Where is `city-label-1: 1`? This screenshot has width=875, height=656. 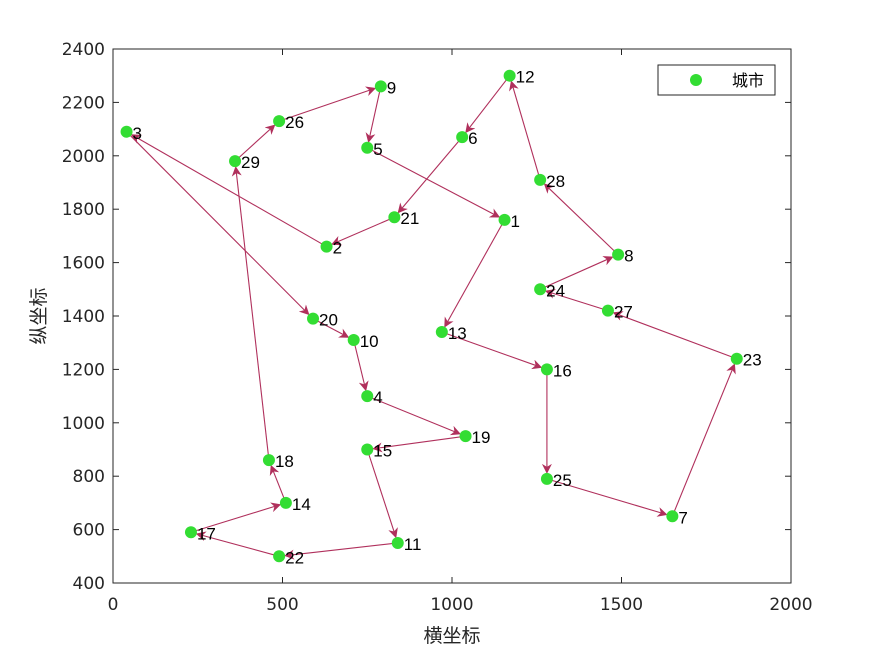 city-label-1: 1 is located at coordinates (515, 221).